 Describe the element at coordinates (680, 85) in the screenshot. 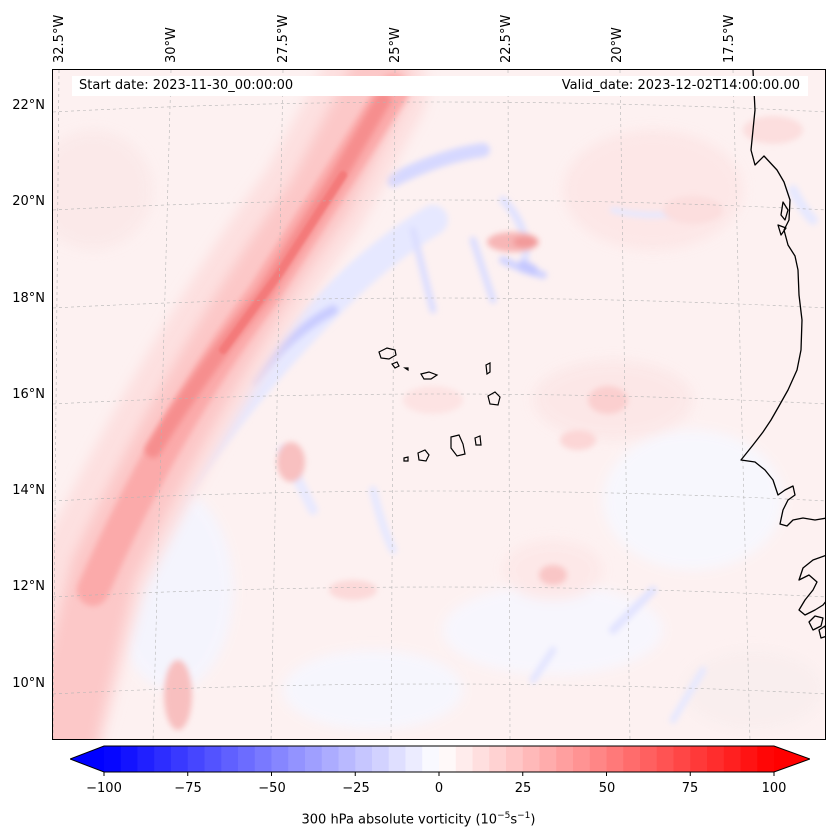

I see `valid-date-label: Valid_date: 2023-12-02T14:00:00.00` at that location.